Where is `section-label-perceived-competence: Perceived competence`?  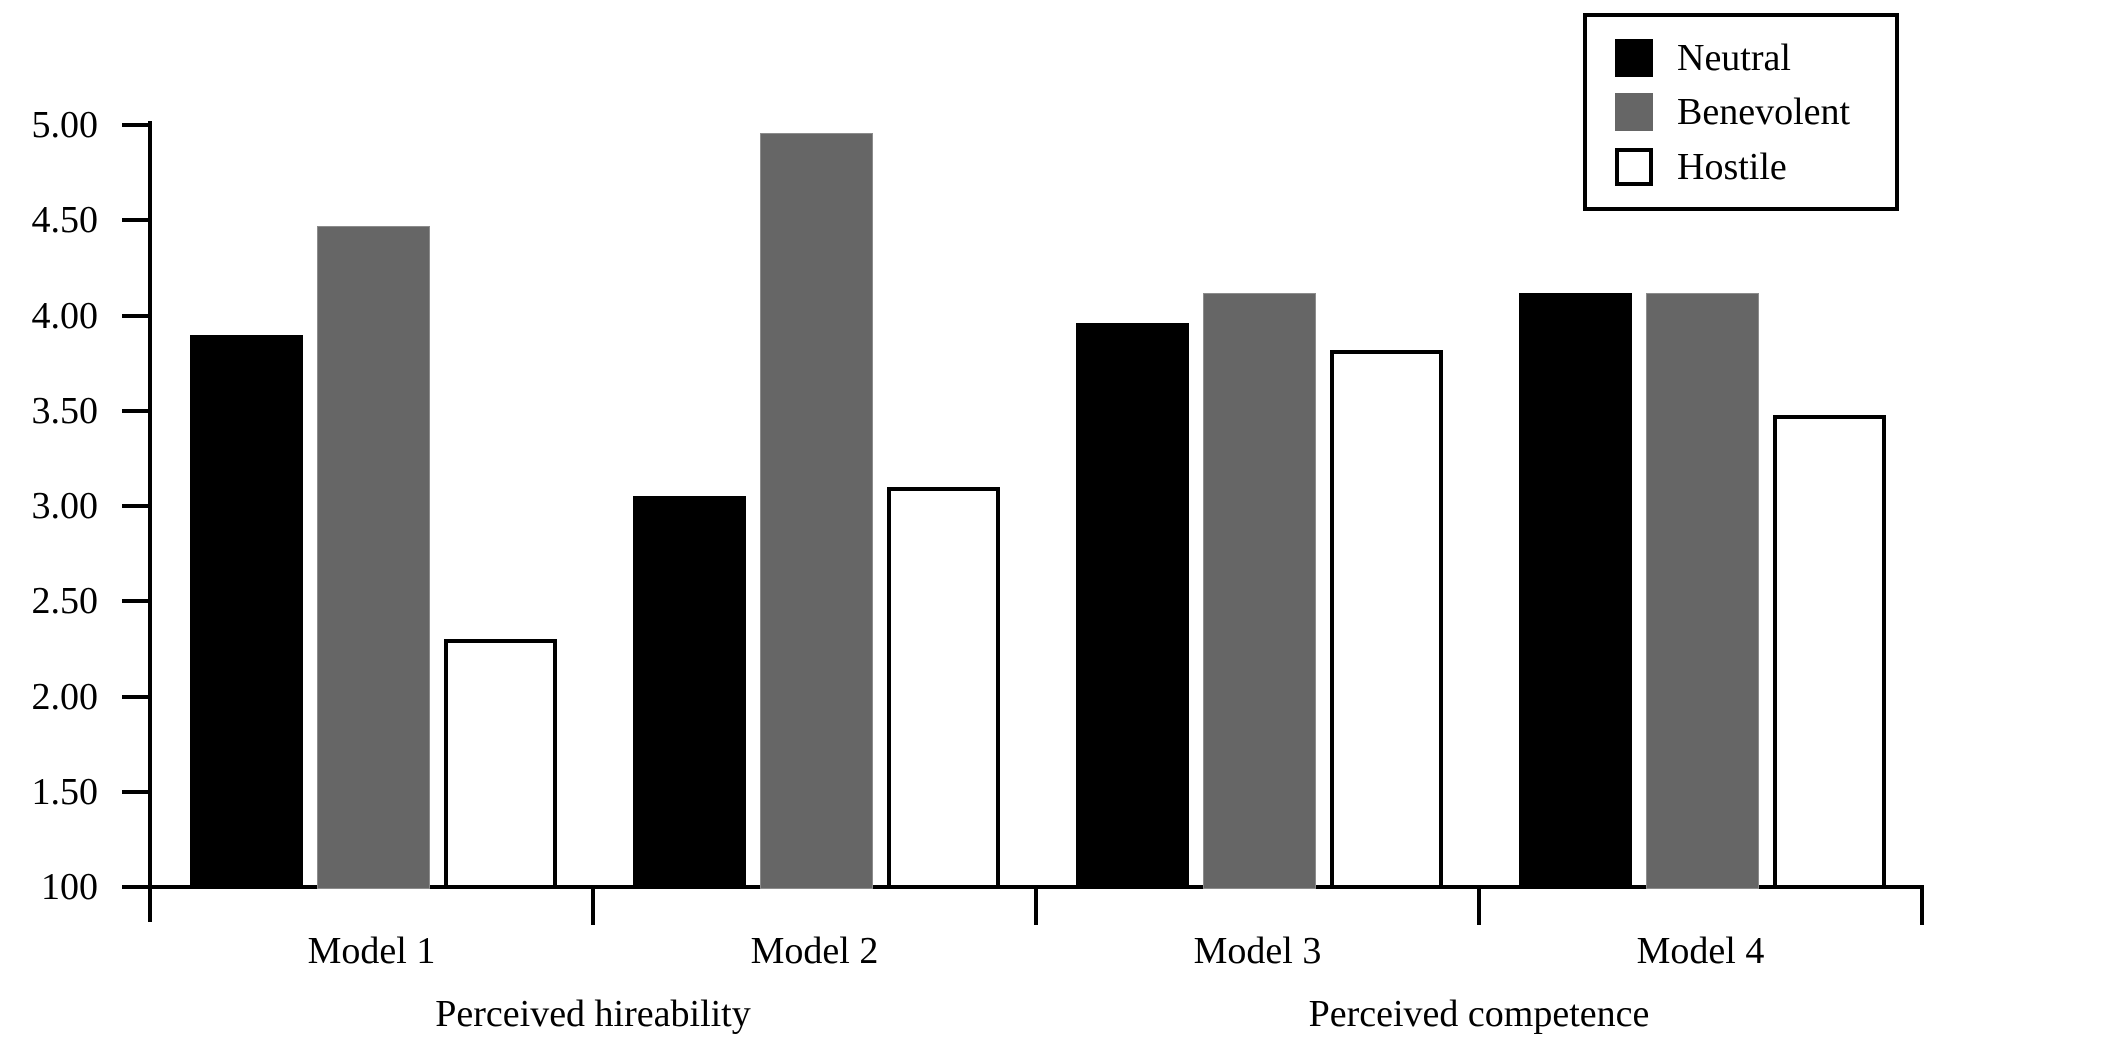 section-label-perceived-competence: Perceived competence is located at coordinates (1479, 1014).